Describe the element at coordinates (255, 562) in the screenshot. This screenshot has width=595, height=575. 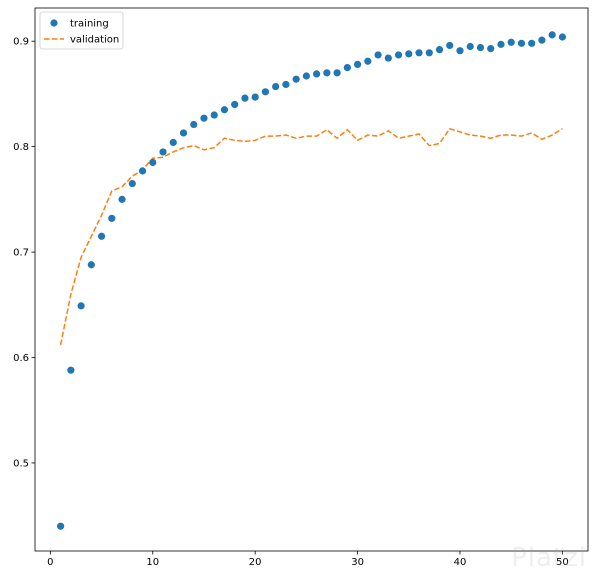
I see `x-tick-label: 20` at that location.